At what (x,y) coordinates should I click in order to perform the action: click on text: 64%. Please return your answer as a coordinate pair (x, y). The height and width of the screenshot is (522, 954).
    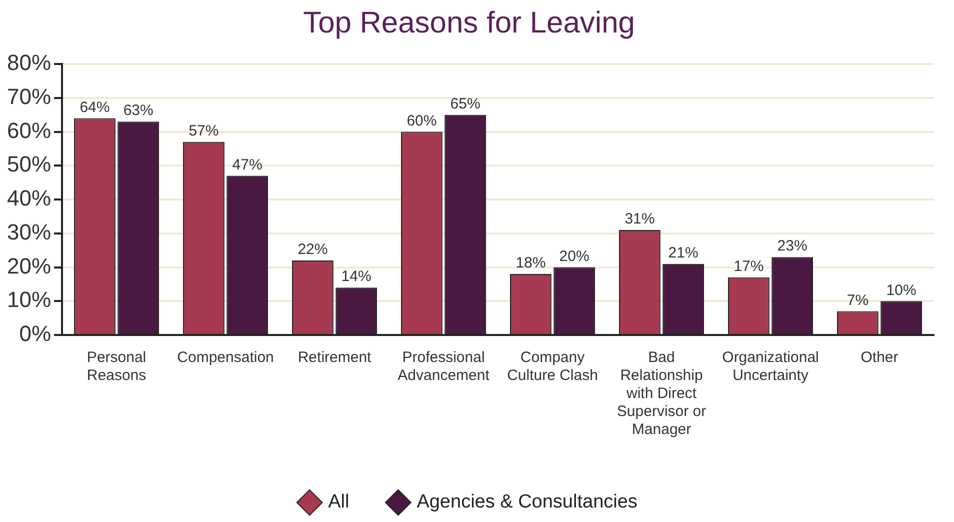
    Looking at the image, I should click on (95, 107).